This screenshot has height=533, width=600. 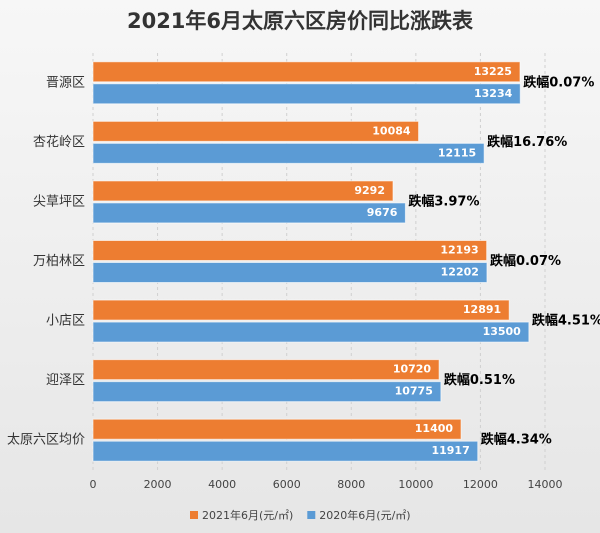 What do you see at coordinates (457, 152) in the screenshot?
I see `data-label: 12115` at bounding box center [457, 152].